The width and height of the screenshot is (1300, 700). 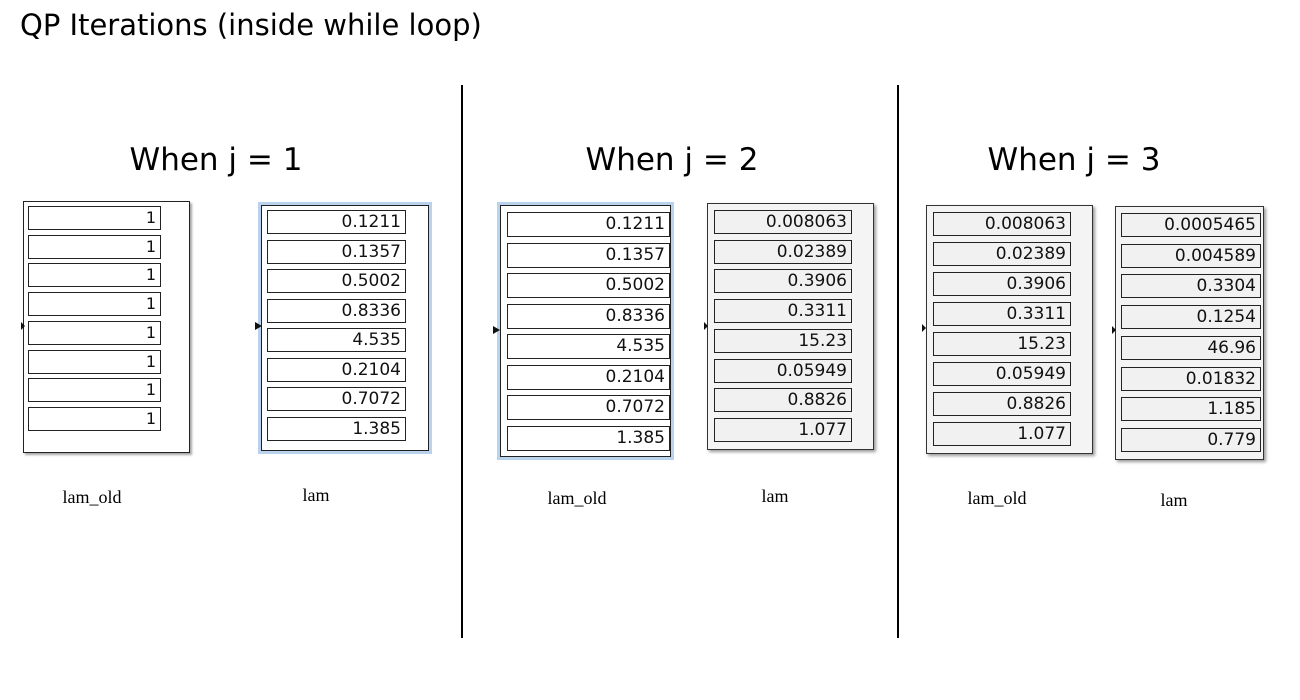 I want to click on block-label-lam-old-1: lam_old, so click(x=92, y=497).